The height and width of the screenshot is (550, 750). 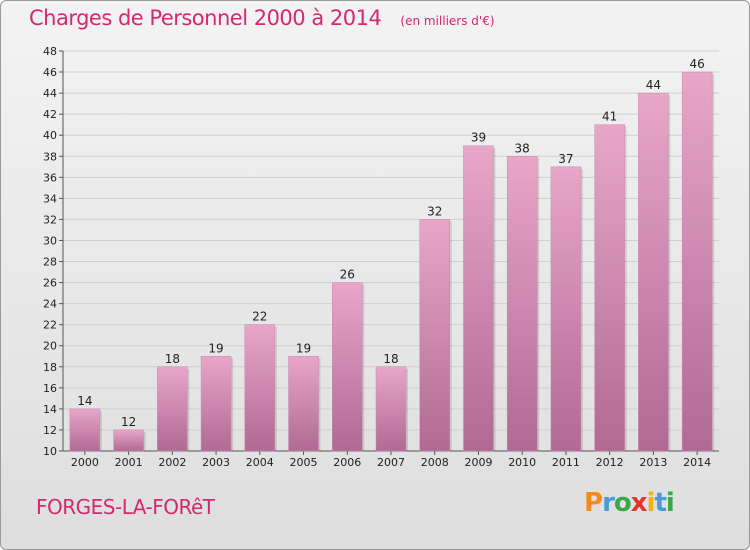 I want to click on commune-name: FORGES-LA-FORêT, so click(x=125, y=507).